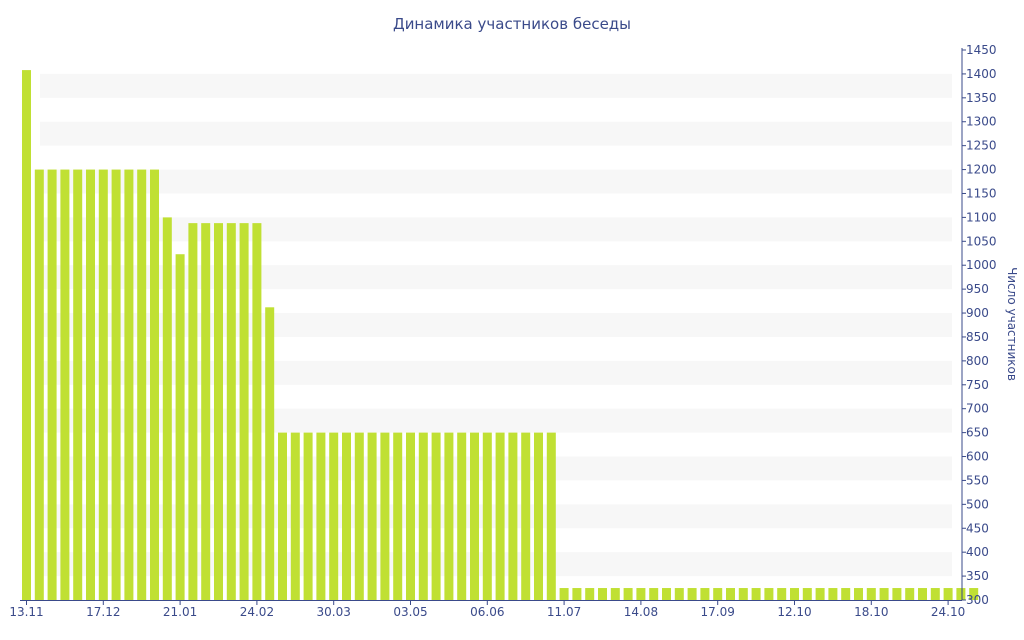 Image resolution: width=1024 pixels, height=640 pixels. I want to click on chart-title: Динамика участников беседы, so click(512, 24).